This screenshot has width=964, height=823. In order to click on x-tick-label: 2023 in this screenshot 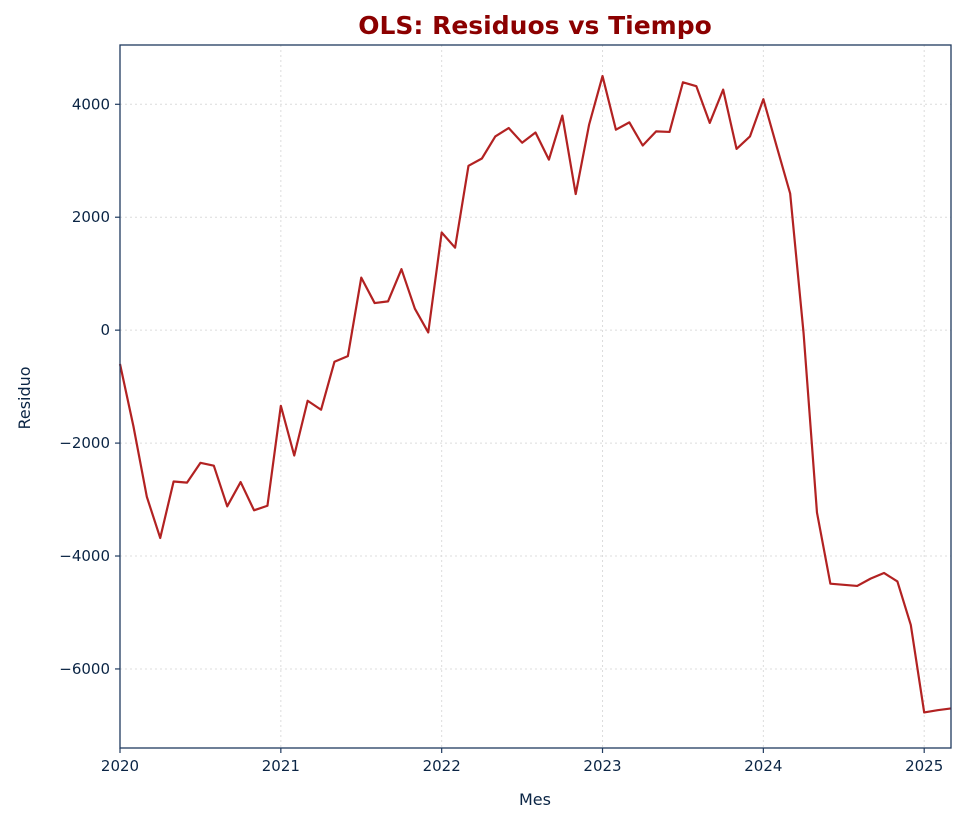, I will do `click(602, 766)`.